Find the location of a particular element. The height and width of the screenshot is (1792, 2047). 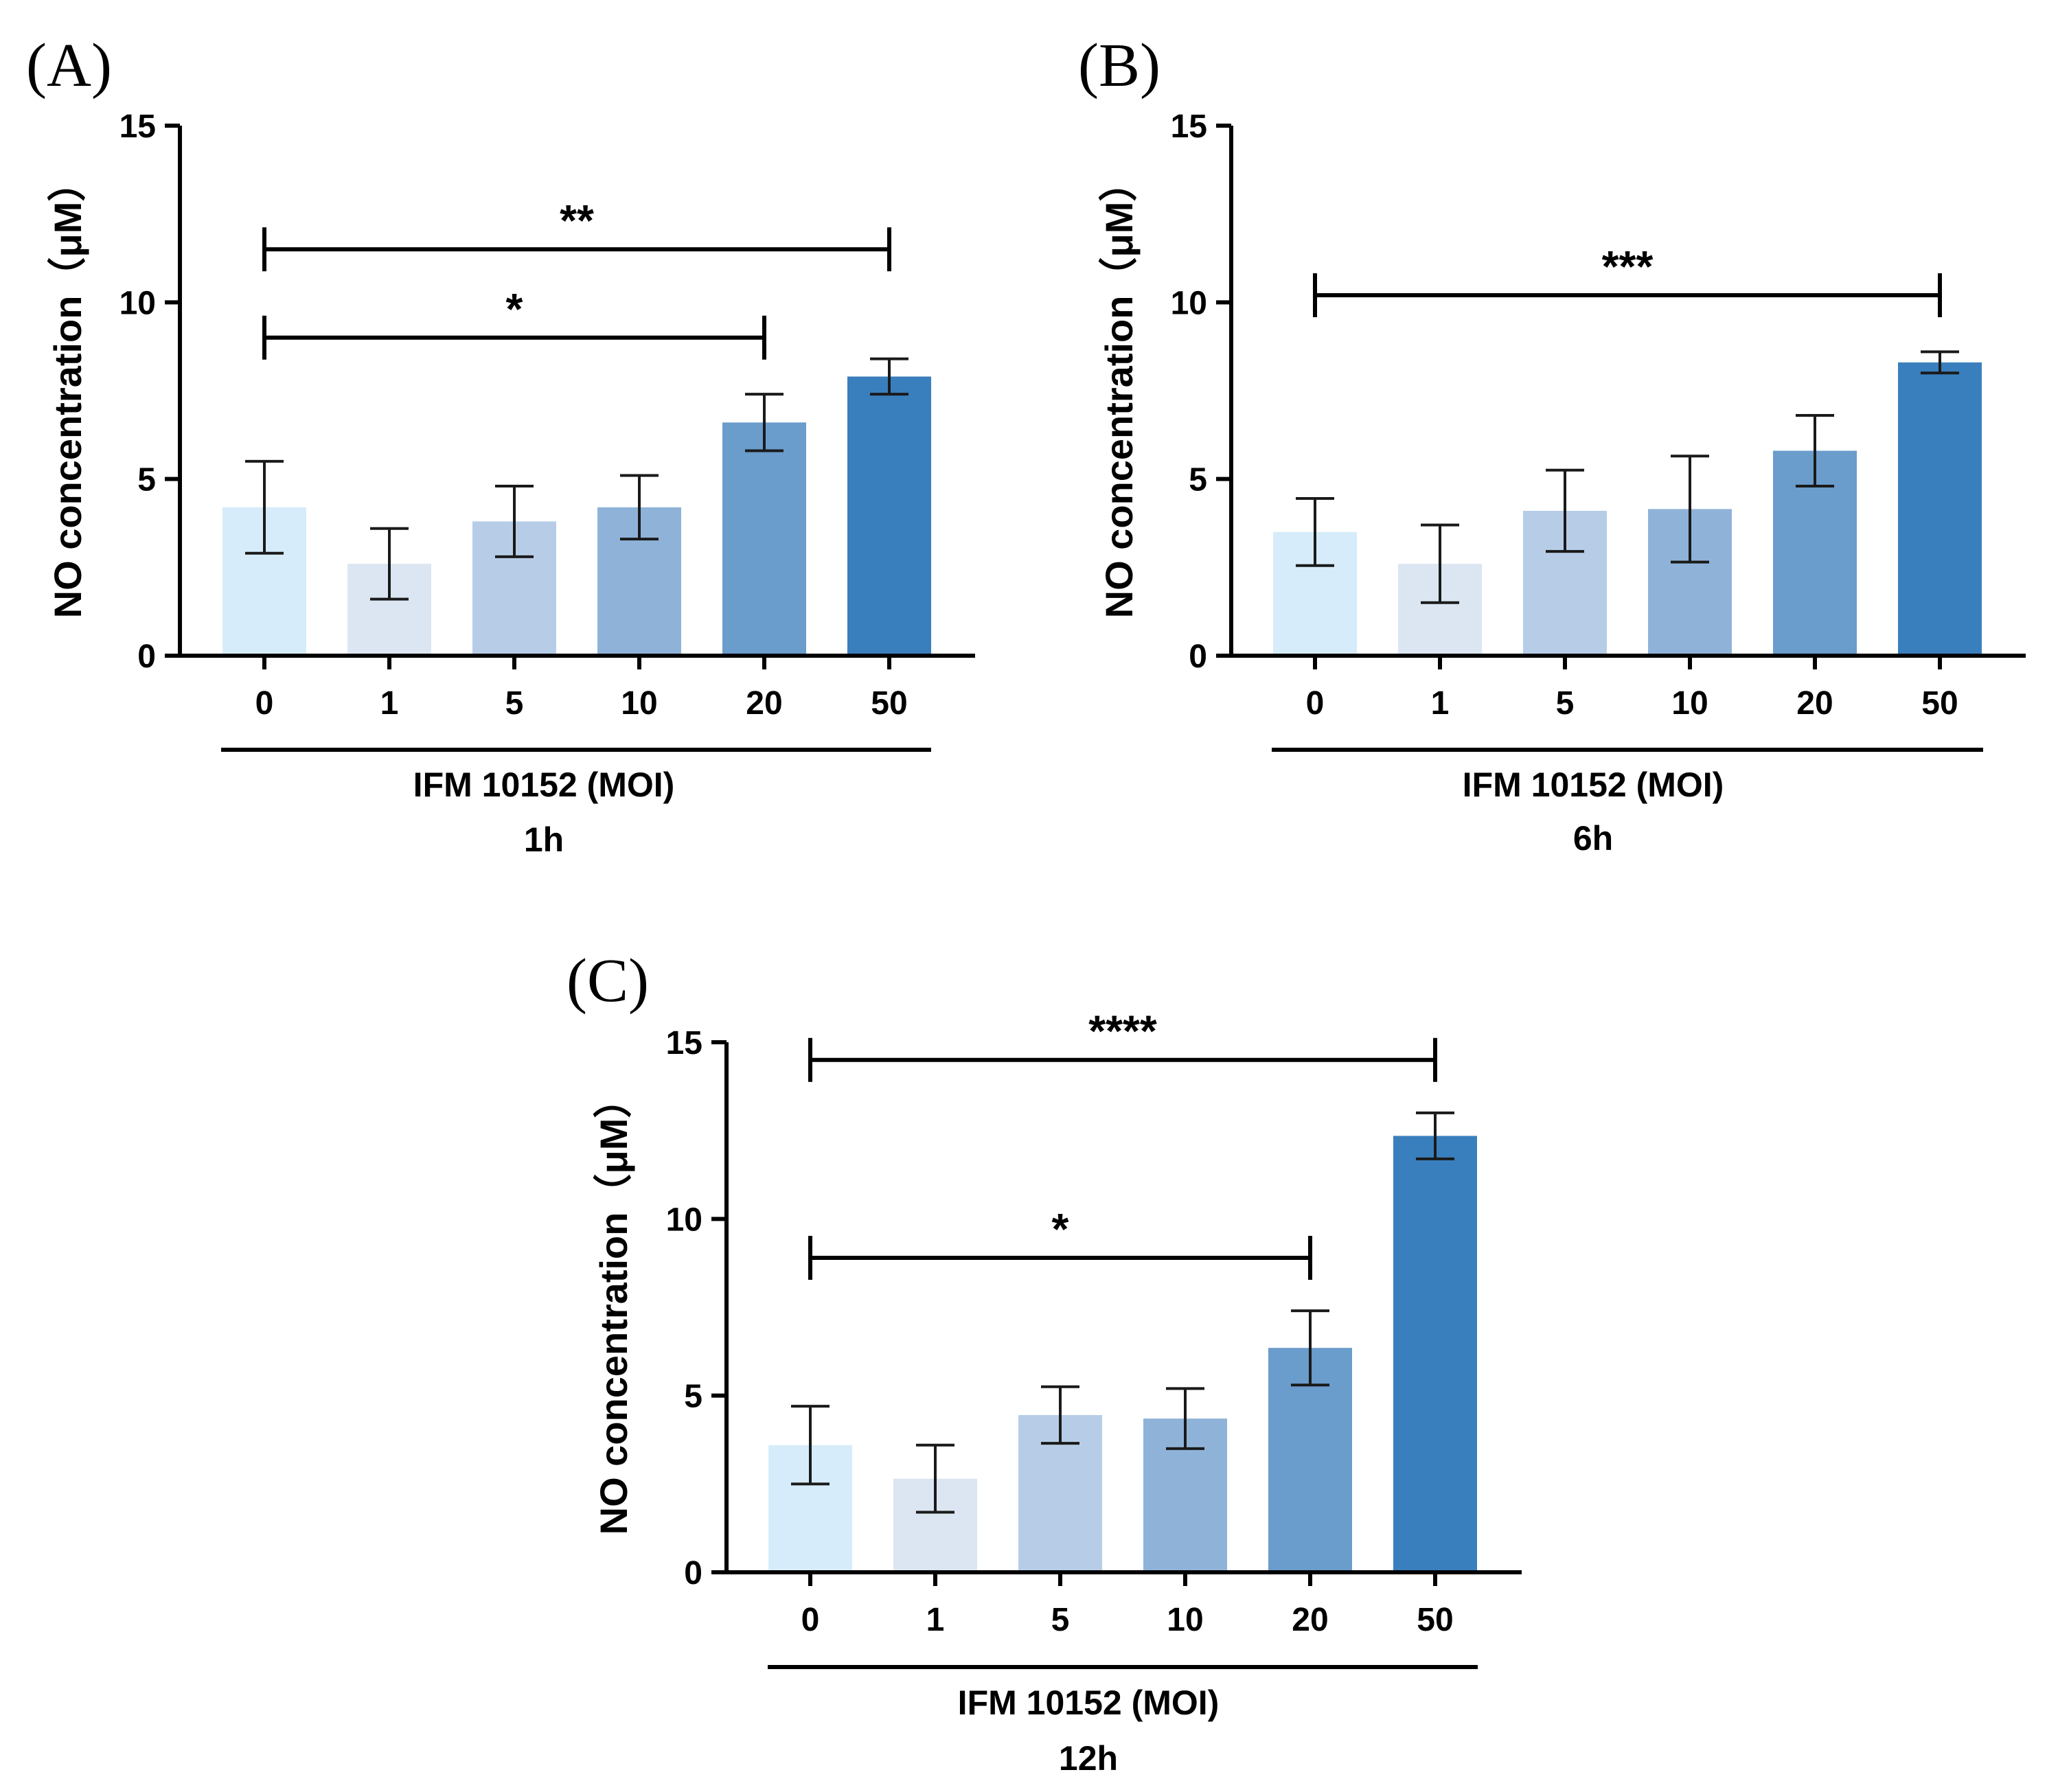

time-label: 1h is located at coordinates (544, 839).